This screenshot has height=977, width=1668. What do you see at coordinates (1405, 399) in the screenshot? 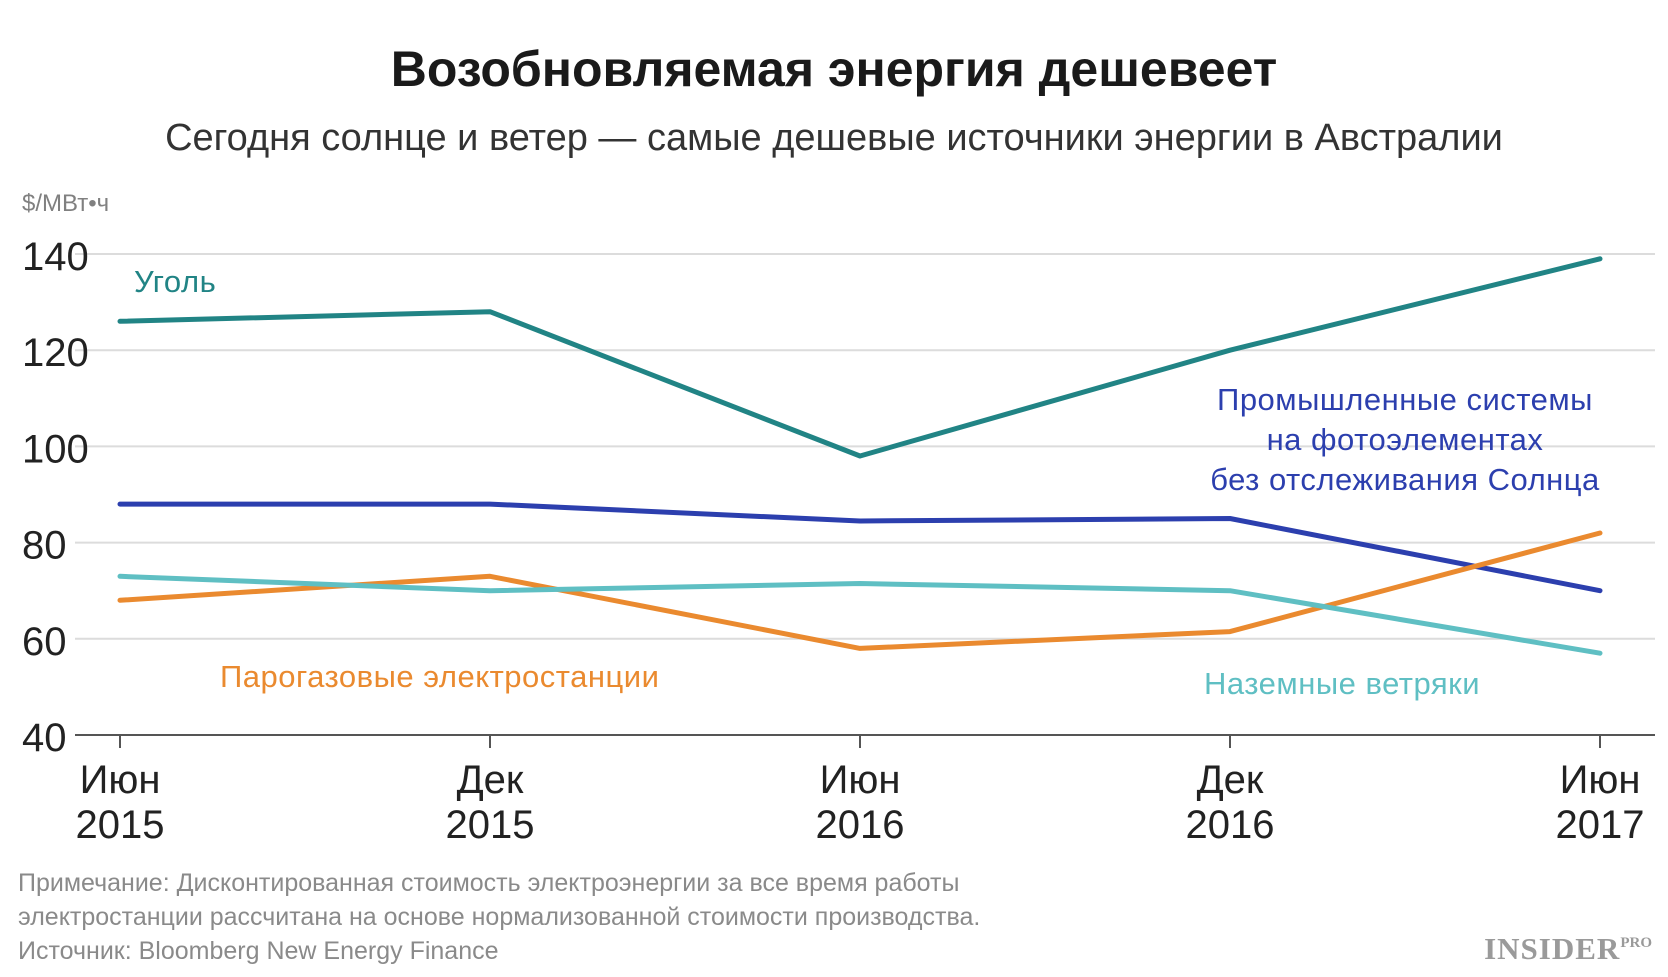
I see `series-label-solar-line-1: Промышленные системы` at bounding box center [1405, 399].